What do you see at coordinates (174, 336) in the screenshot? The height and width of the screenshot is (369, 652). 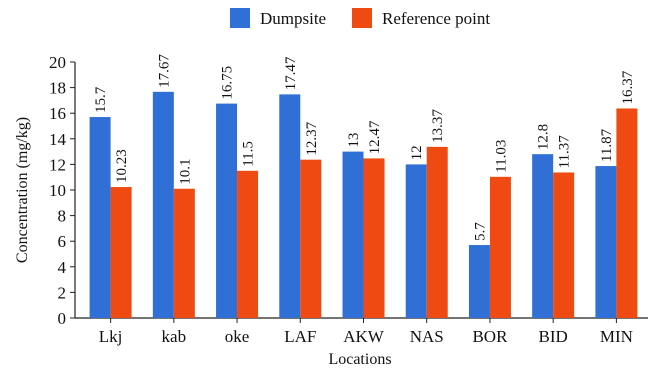 I see `x-tick-label: kab` at bounding box center [174, 336].